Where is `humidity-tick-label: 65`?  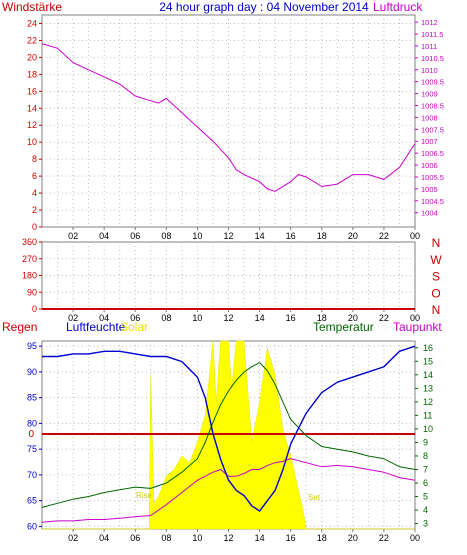
humidity-tick-label: 65 is located at coordinates (32, 501).